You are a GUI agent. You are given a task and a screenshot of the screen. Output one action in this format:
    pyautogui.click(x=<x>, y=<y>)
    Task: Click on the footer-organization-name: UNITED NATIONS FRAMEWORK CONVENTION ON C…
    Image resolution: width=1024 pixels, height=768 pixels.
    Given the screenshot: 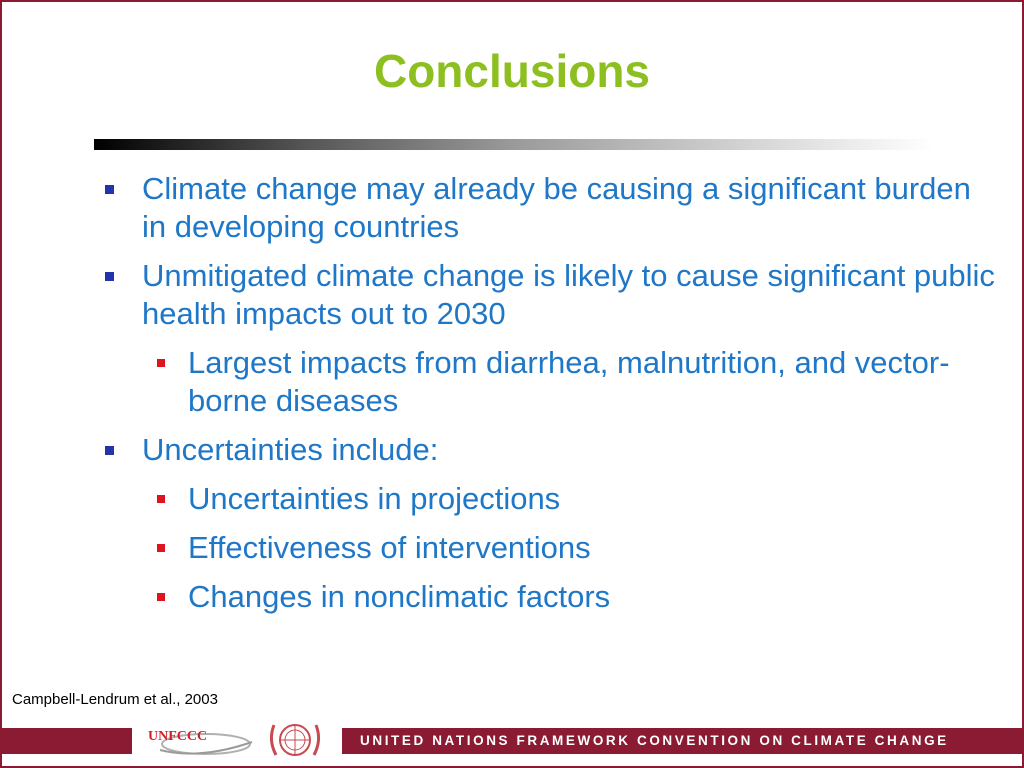 What is the action you would take?
    pyautogui.click(x=654, y=740)
    